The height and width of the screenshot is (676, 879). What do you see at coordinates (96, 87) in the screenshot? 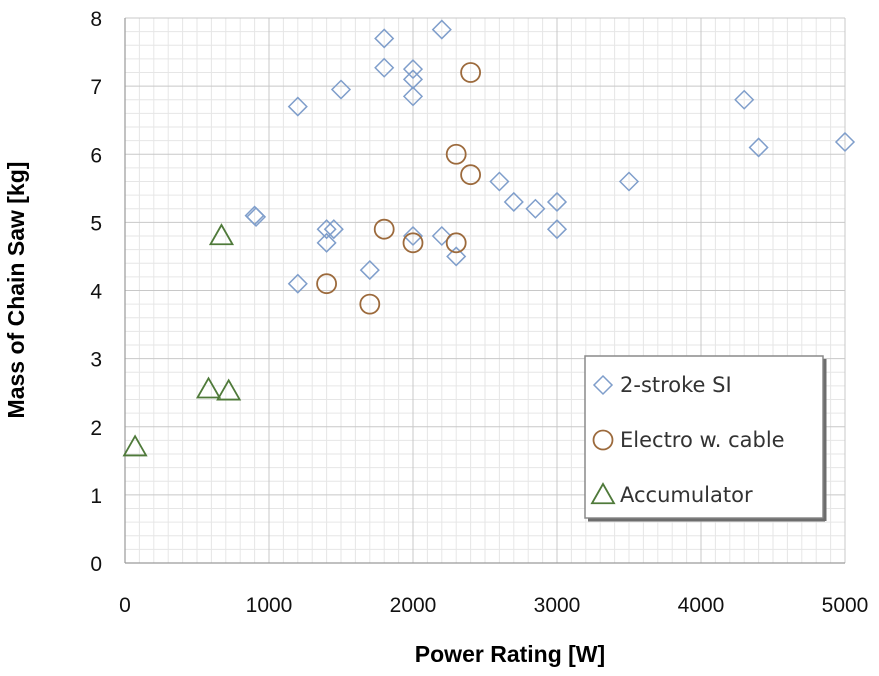
I see `y-tick-label: 7` at bounding box center [96, 87].